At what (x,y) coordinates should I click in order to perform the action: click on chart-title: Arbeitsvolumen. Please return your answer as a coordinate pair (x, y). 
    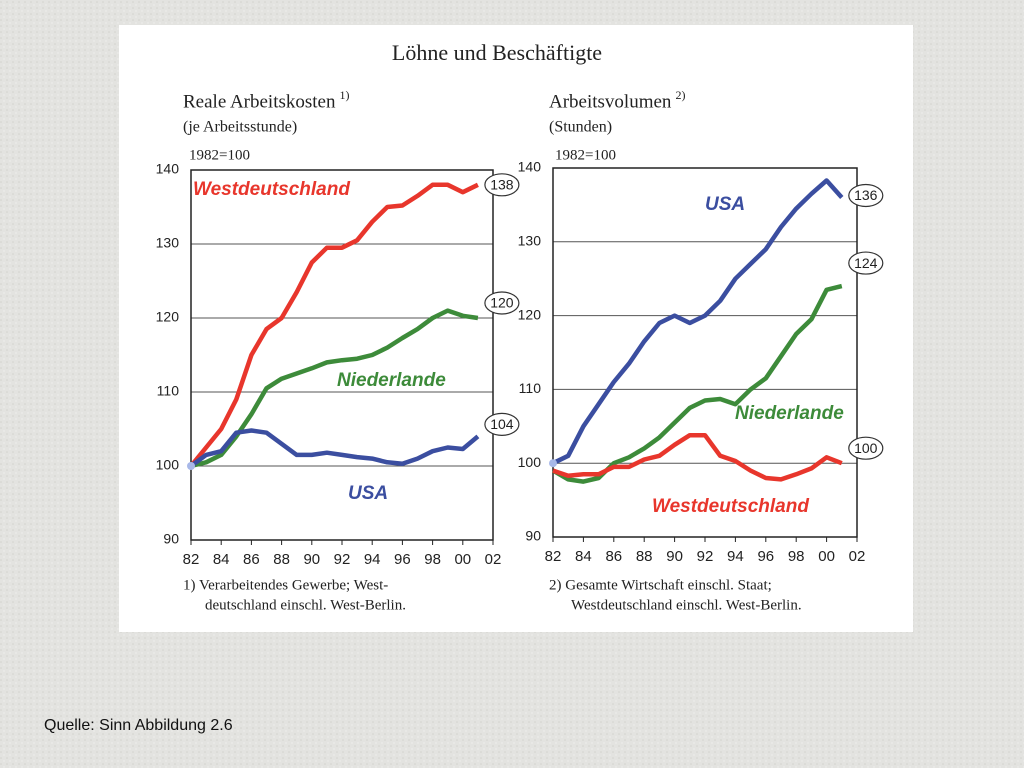
    Looking at the image, I should click on (610, 101).